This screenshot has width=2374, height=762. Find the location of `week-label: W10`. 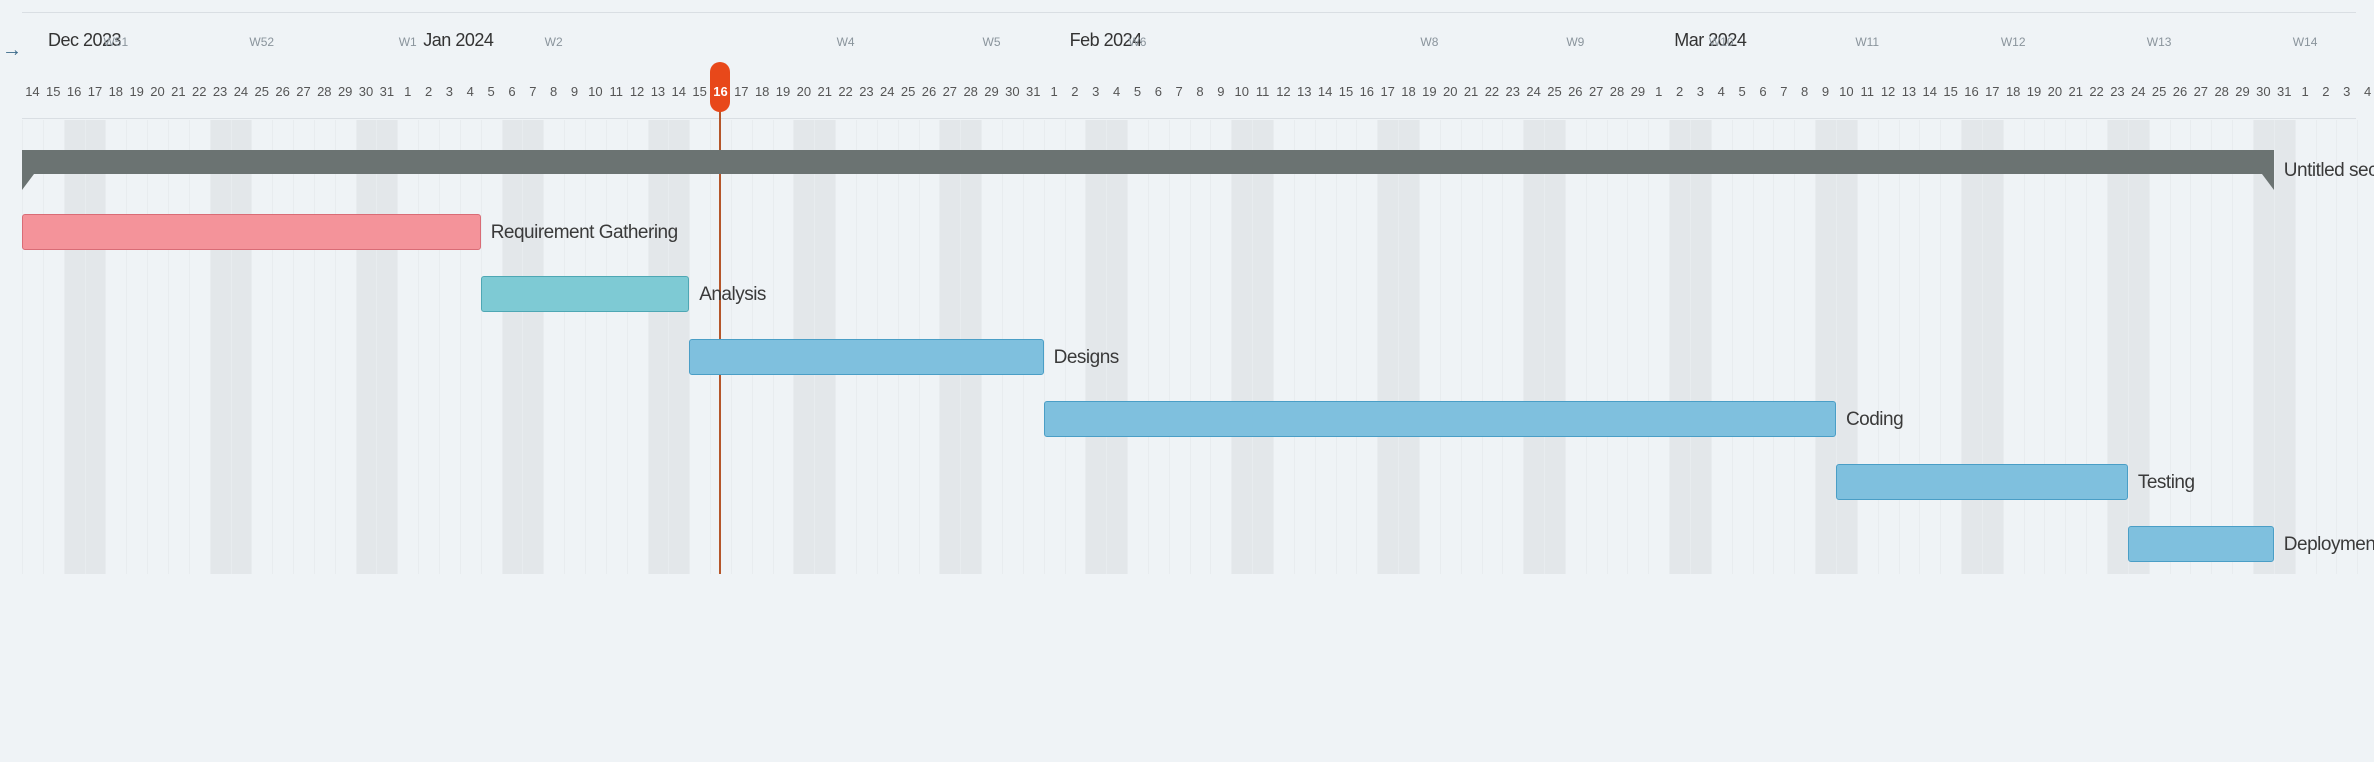

week-label: W10 is located at coordinates (1721, 42).